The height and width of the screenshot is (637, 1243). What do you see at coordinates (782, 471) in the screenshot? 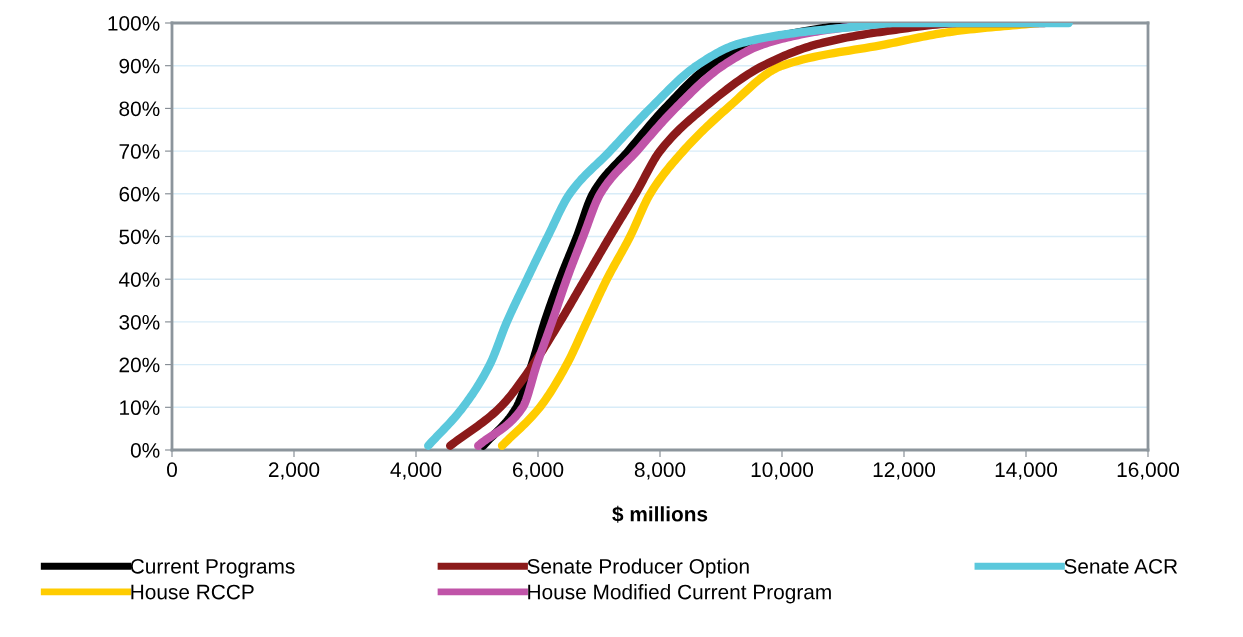
I see `x-tick-label: 10,000` at bounding box center [782, 471].